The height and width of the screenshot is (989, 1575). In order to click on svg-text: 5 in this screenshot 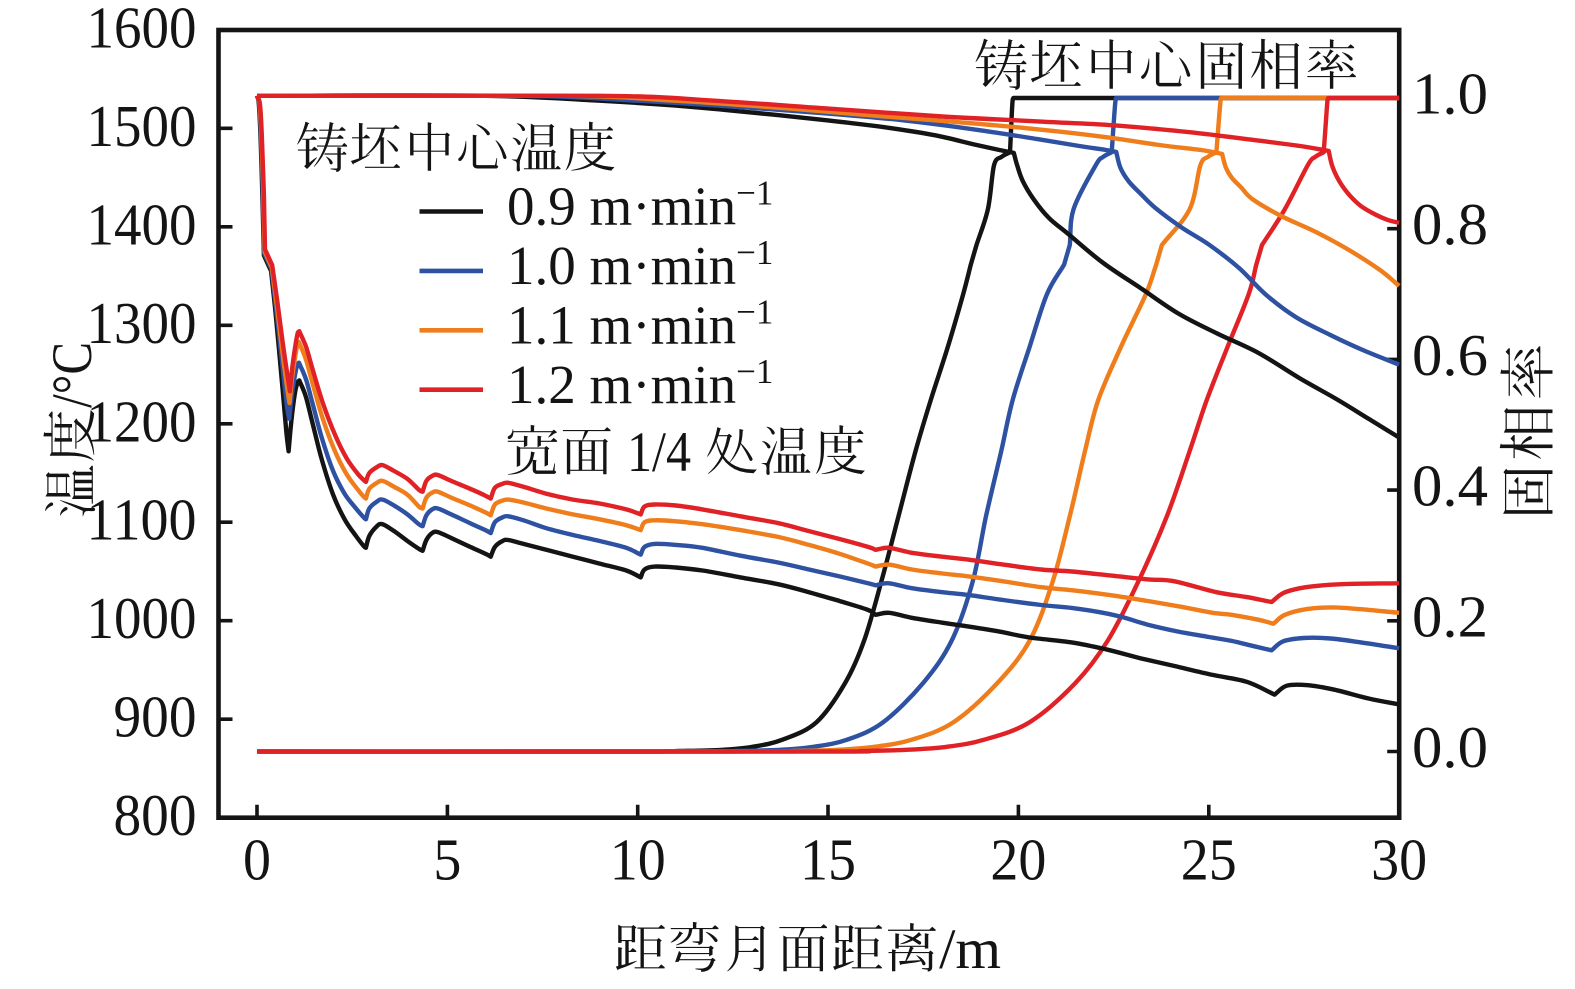, I will do `click(447, 860)`.